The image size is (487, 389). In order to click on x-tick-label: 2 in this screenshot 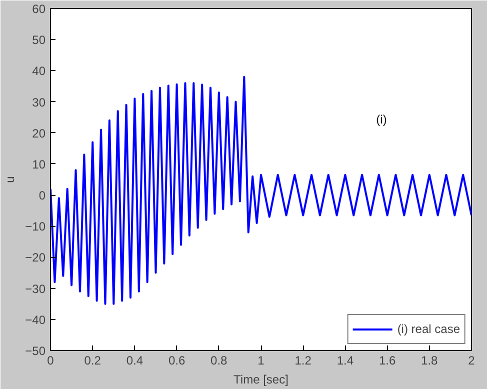, I will do `click(472, 361)`.